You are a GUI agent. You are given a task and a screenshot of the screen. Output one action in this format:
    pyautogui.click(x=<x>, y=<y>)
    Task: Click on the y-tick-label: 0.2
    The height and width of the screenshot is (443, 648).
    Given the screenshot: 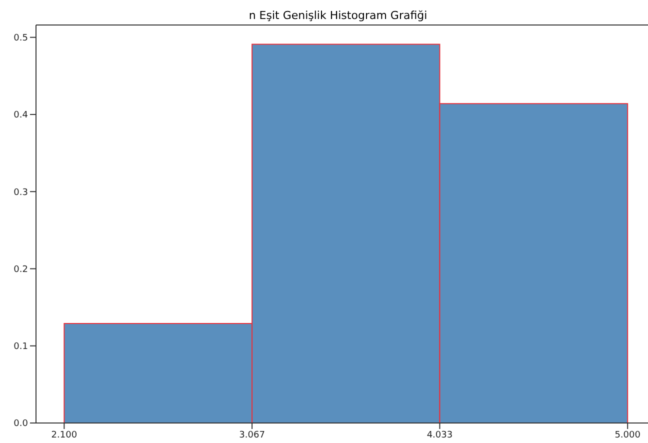 What is the action you would take?
    pyautogui.click(x=21, y=269)
    